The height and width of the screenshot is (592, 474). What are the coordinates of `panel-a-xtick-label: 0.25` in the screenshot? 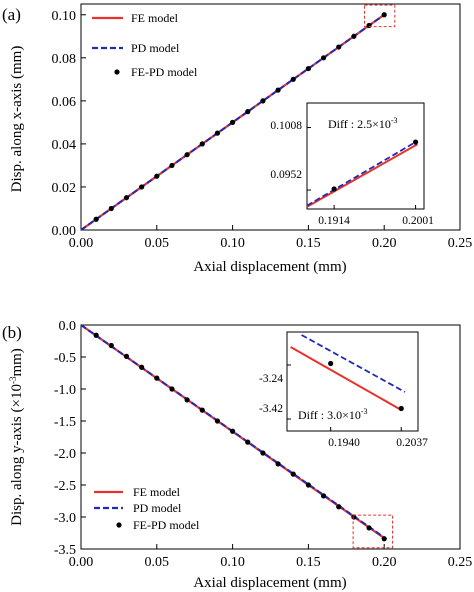 It's located at (460, 243).